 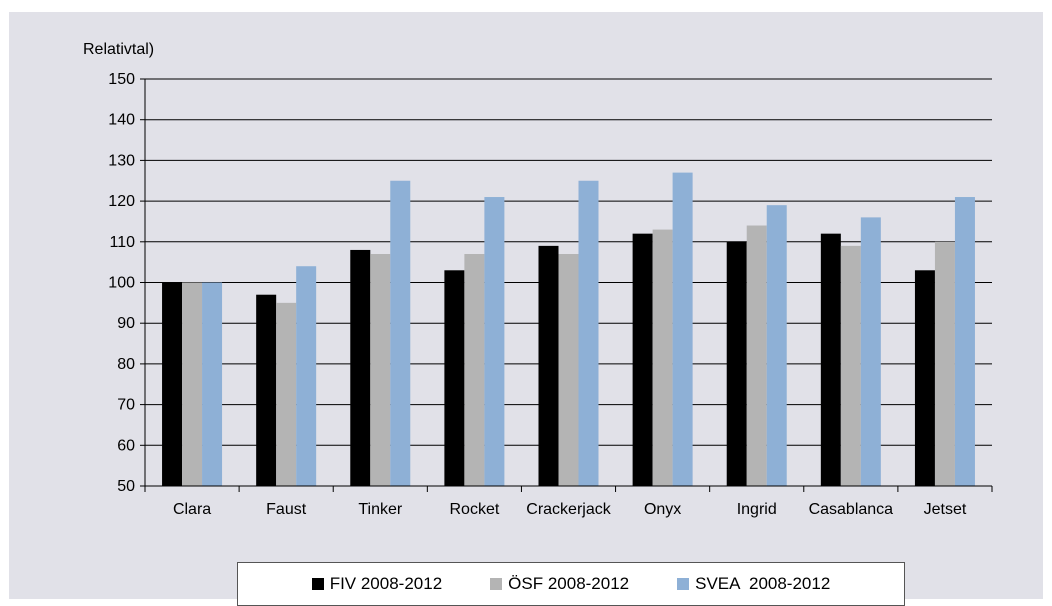 What do you see at coordinates (192, 509) in the screenshot?
I see `x-tick-label-clara: Clara` at bounding box center [192, 509].